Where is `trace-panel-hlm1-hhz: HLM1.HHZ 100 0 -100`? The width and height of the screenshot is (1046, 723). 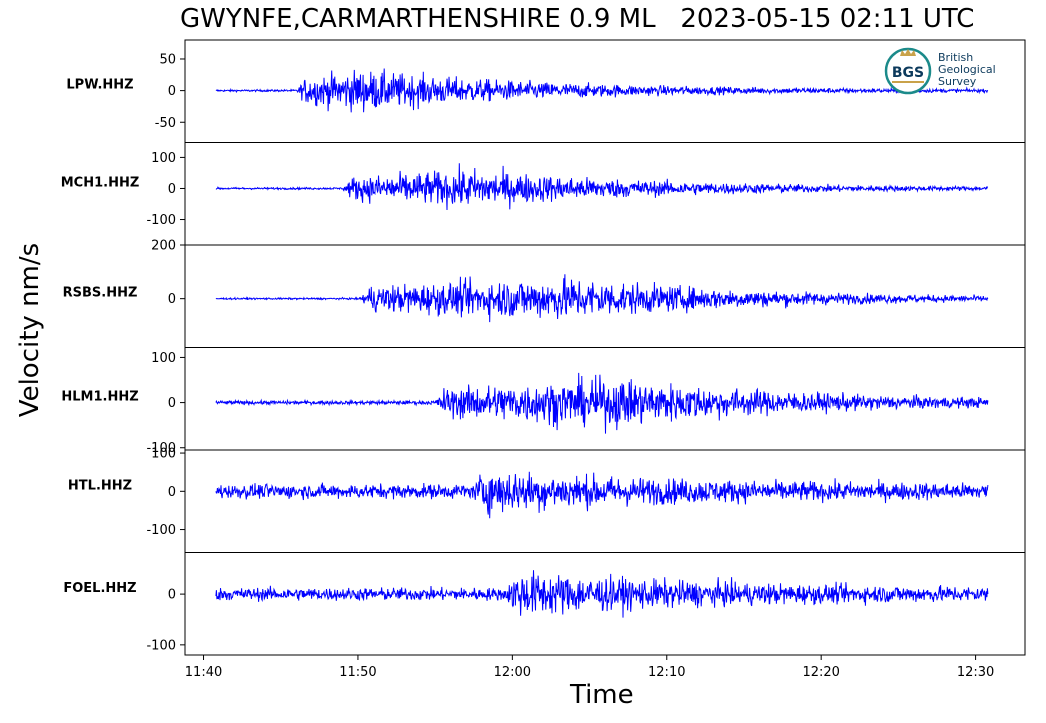 trace-panel-hlm1-hhz: HLM1.HHZ 100 0 -100 is located at coordinates (543, 401).